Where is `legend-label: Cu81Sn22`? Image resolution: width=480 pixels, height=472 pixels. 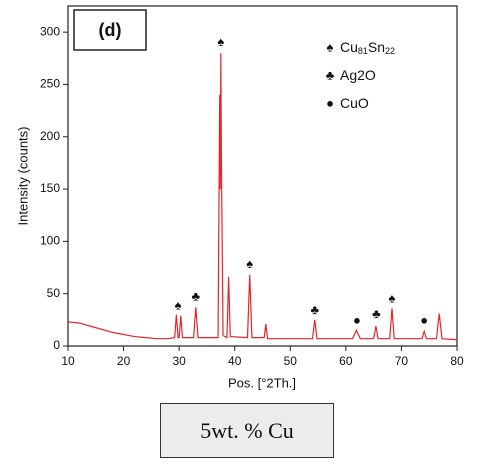
legend-label: Cu81Sn22 is located at coordinates (367, 48).